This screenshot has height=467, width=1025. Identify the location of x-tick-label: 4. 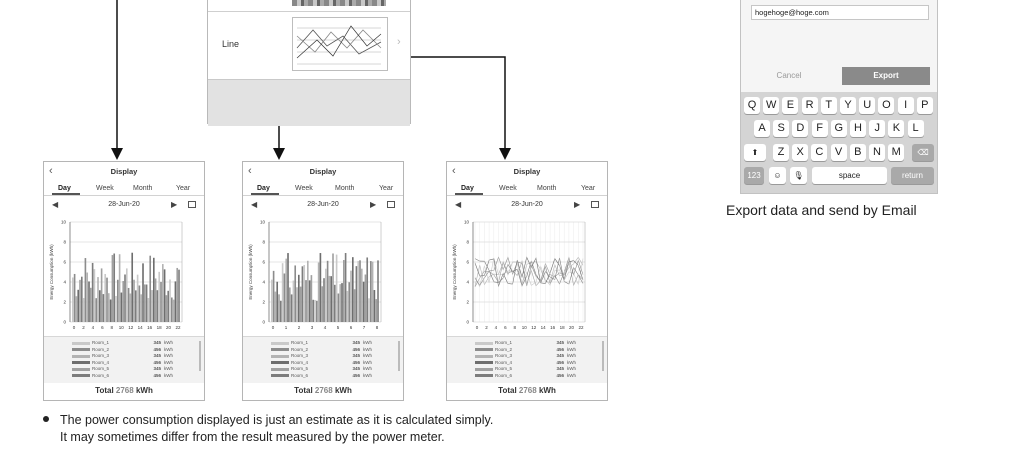
(325, 327).